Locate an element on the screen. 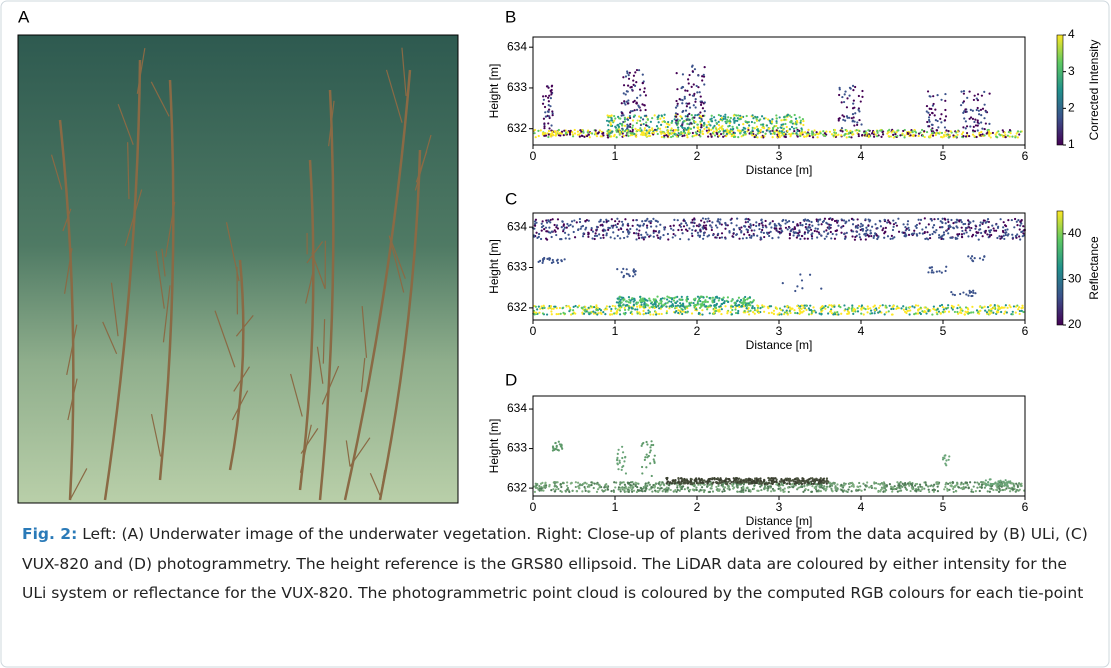  x-tick-label: 6 is located at coordinates (1025, 331).